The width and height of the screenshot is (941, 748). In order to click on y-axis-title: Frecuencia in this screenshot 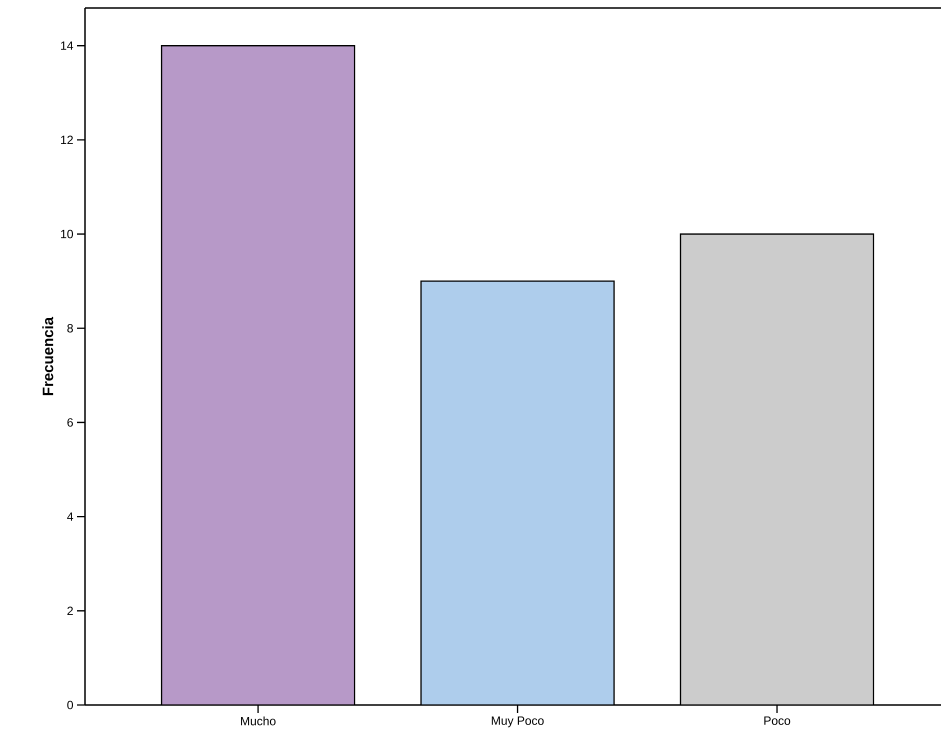, I will do `click(48, 356)`.